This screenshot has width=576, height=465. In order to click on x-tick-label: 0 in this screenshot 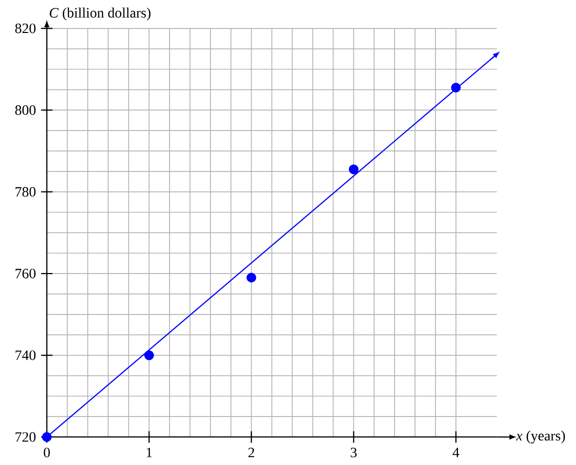, I will do `click(47, 453)`.